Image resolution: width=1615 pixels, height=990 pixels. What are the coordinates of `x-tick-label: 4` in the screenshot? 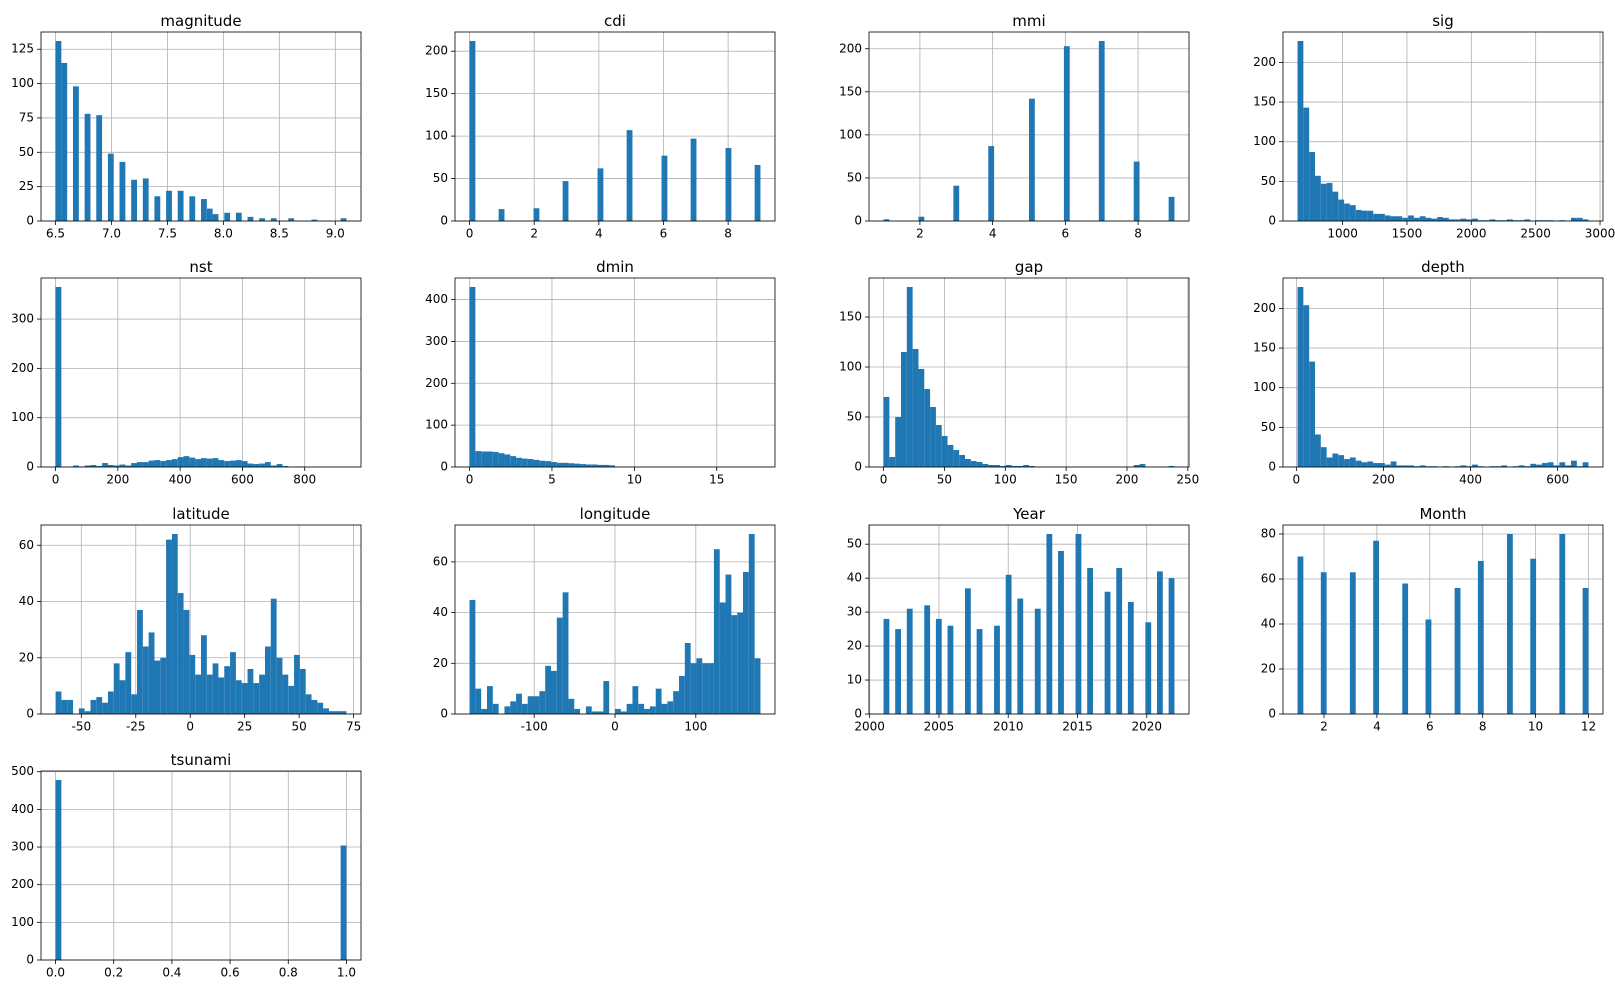 It's located at (1377, 727).